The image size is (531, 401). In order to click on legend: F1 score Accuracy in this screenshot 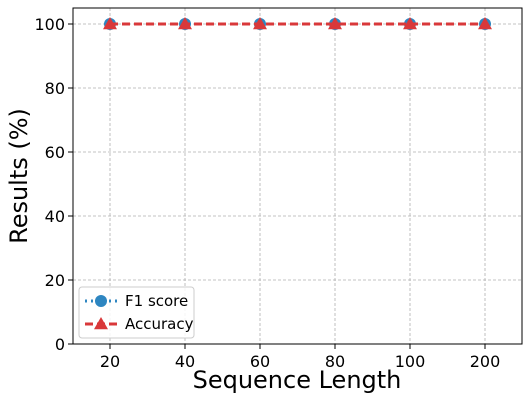, I will do `click(136, 312)`.